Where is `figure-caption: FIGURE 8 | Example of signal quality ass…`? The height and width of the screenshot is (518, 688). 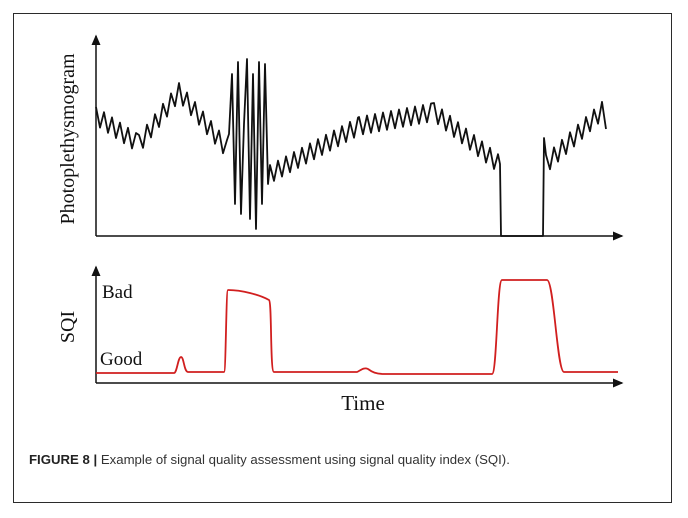 figure-caption: FIGURE 8 | Example of signal quality ass… is located at coordinates (344, 460).